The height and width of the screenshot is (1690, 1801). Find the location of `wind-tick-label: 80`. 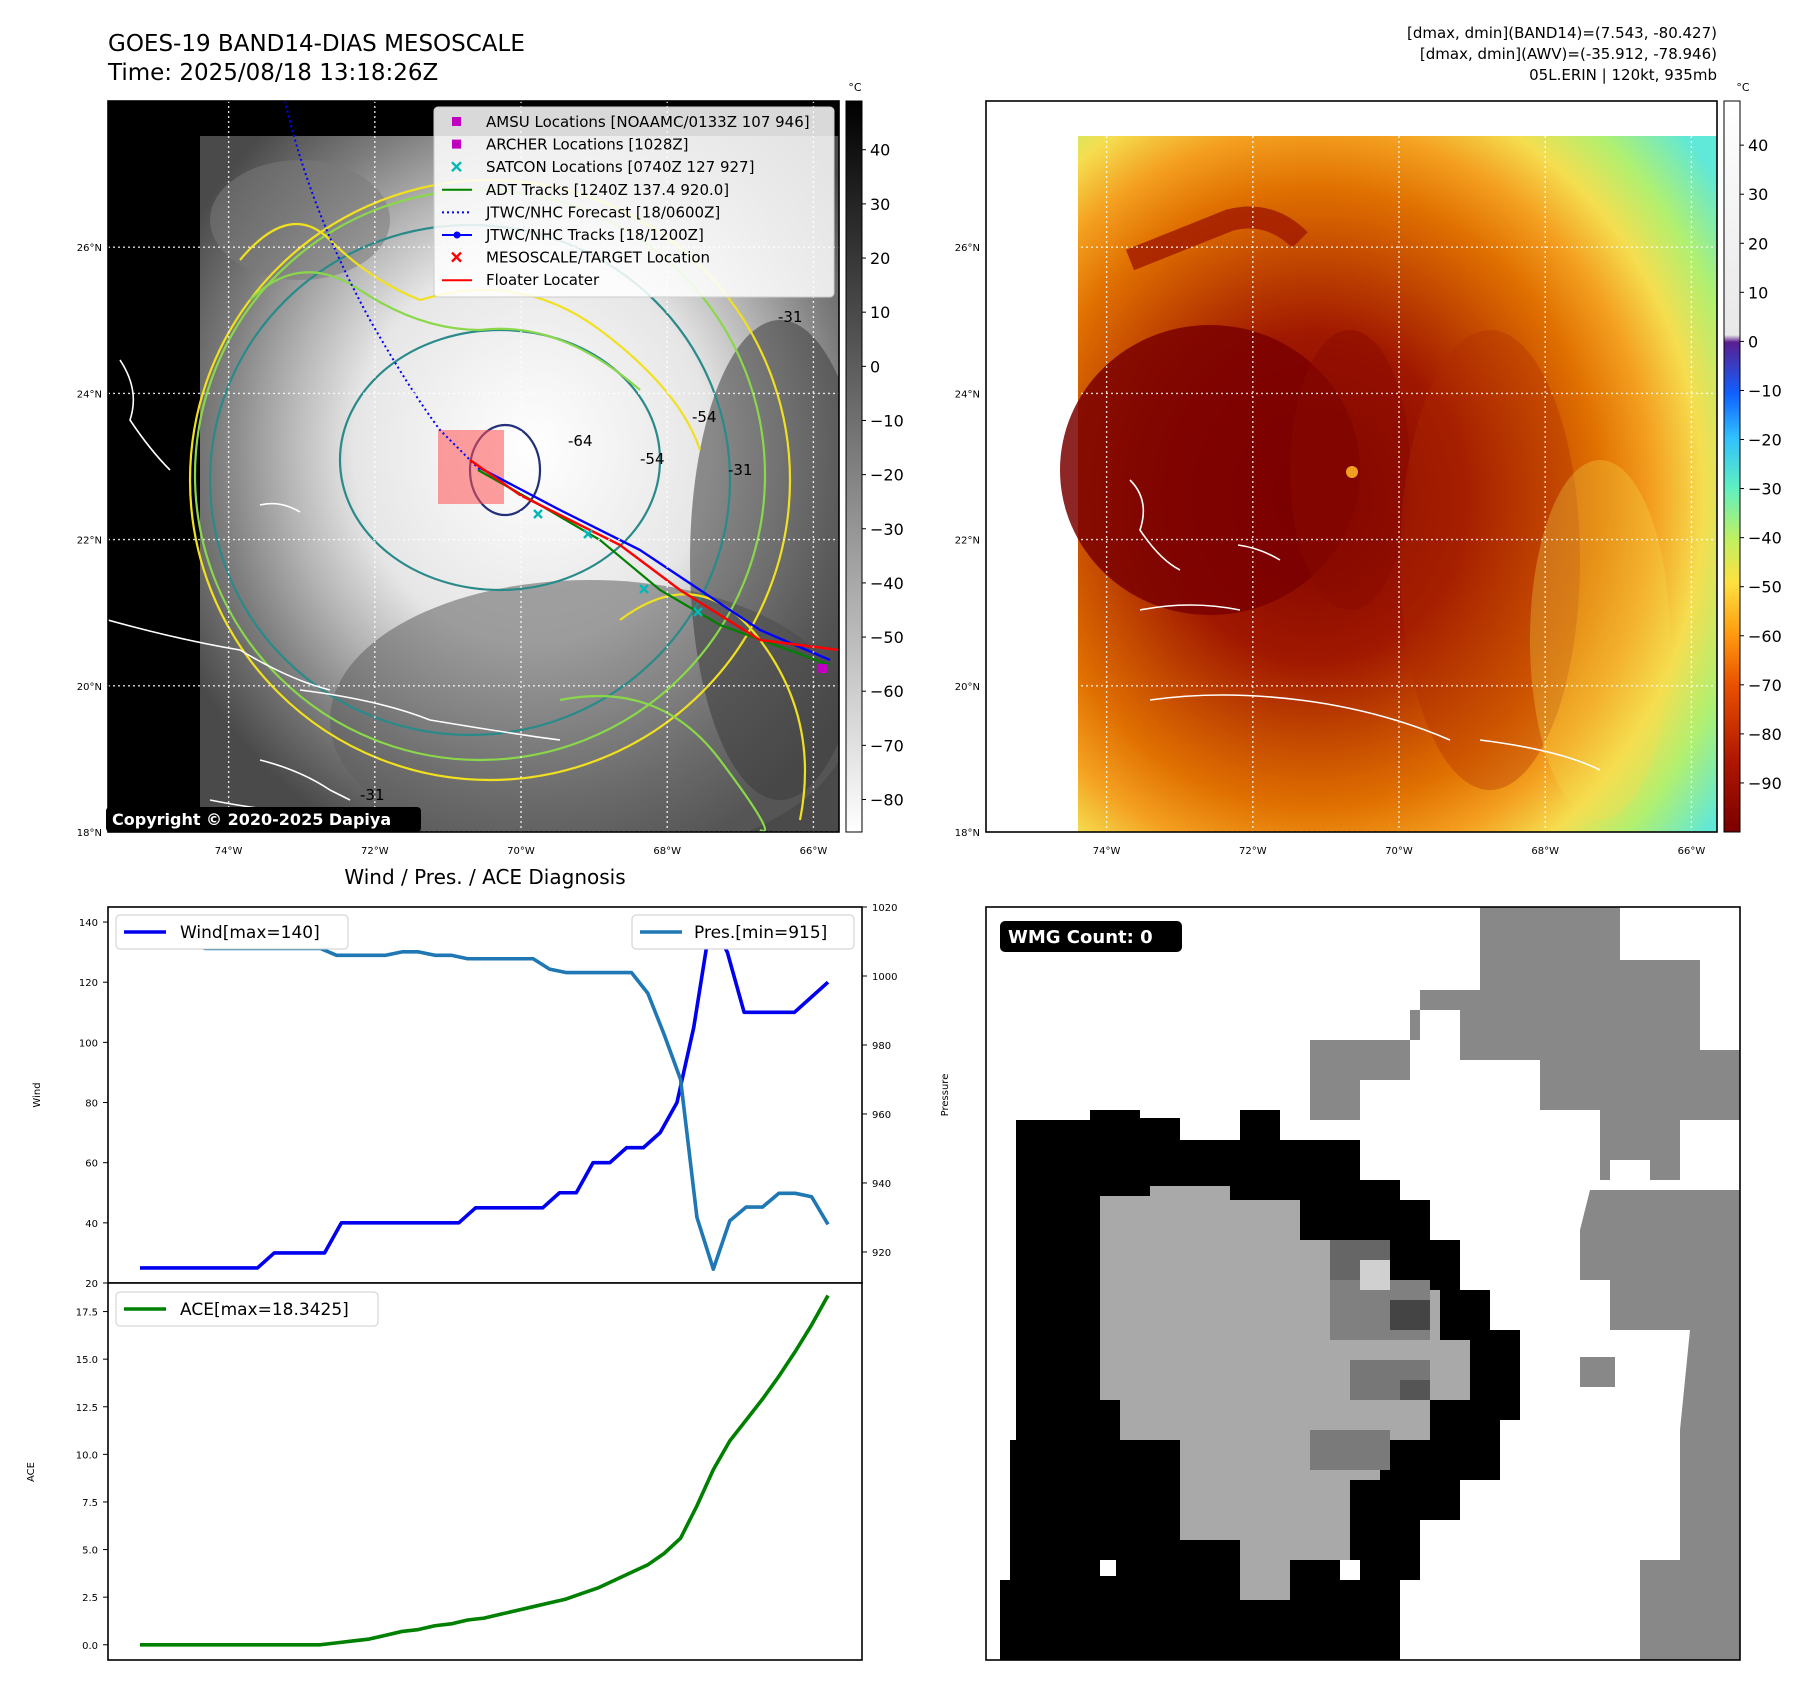

wind-tick-label: 80 is located at coordinates (91, 1104).